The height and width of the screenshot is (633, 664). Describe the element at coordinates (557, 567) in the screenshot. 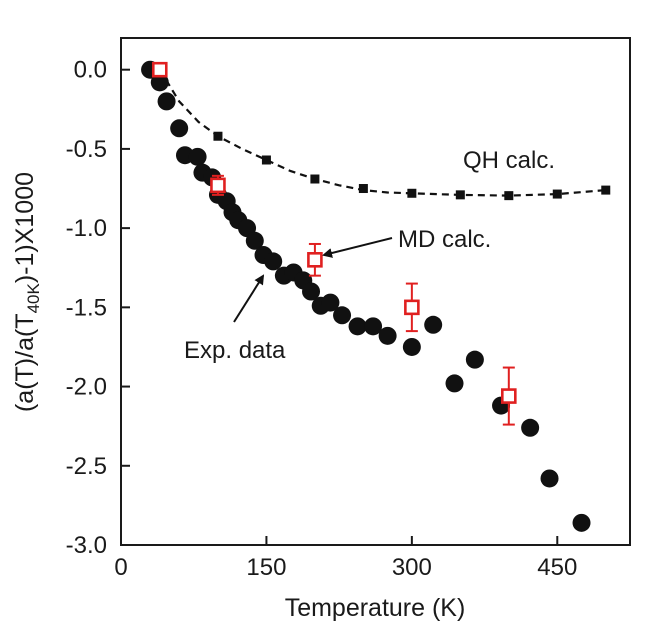

I see `x-tick-label: 450` at that location.